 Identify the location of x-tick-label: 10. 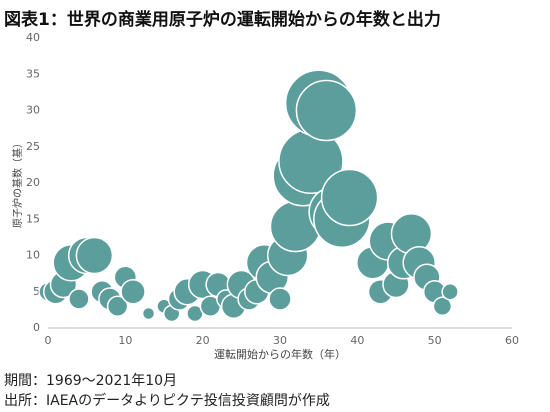
(125, 340).